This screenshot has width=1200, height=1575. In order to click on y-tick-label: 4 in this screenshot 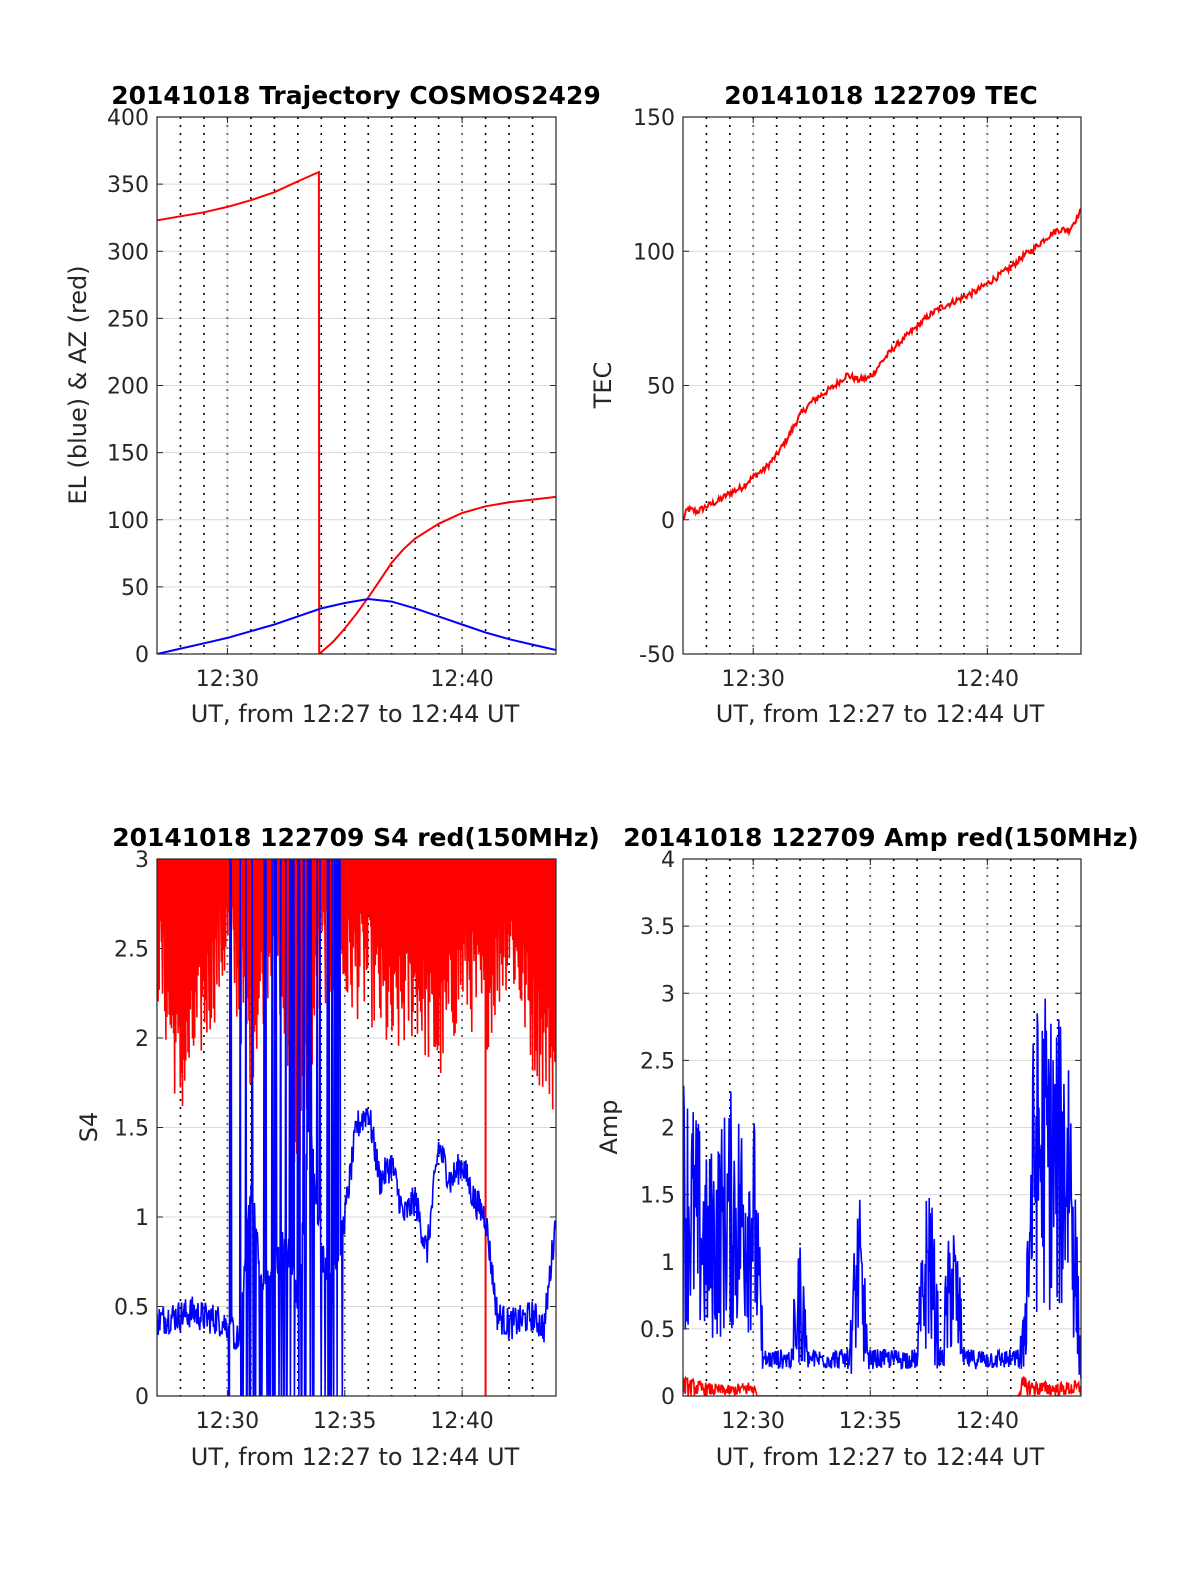, I will do `click(668, 860)`.